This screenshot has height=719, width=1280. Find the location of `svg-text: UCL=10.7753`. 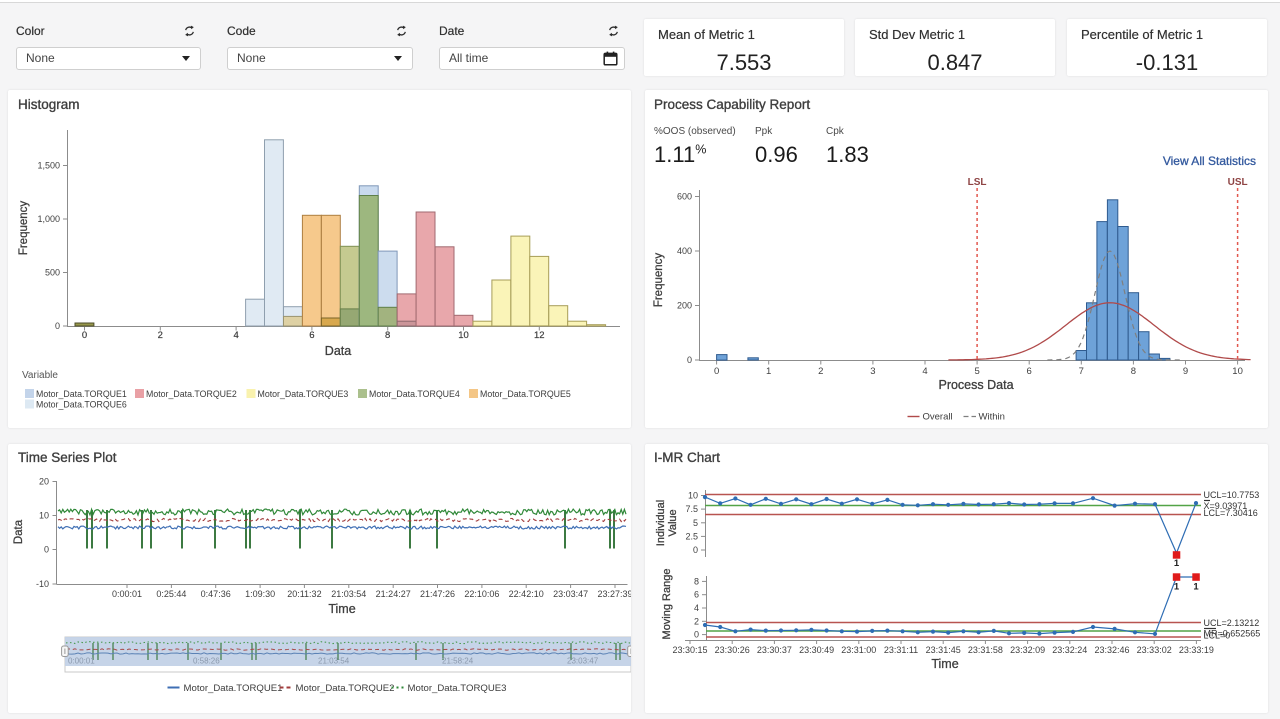

svg-text: UCL=10.7753 is located at coordinates (1232, 495).